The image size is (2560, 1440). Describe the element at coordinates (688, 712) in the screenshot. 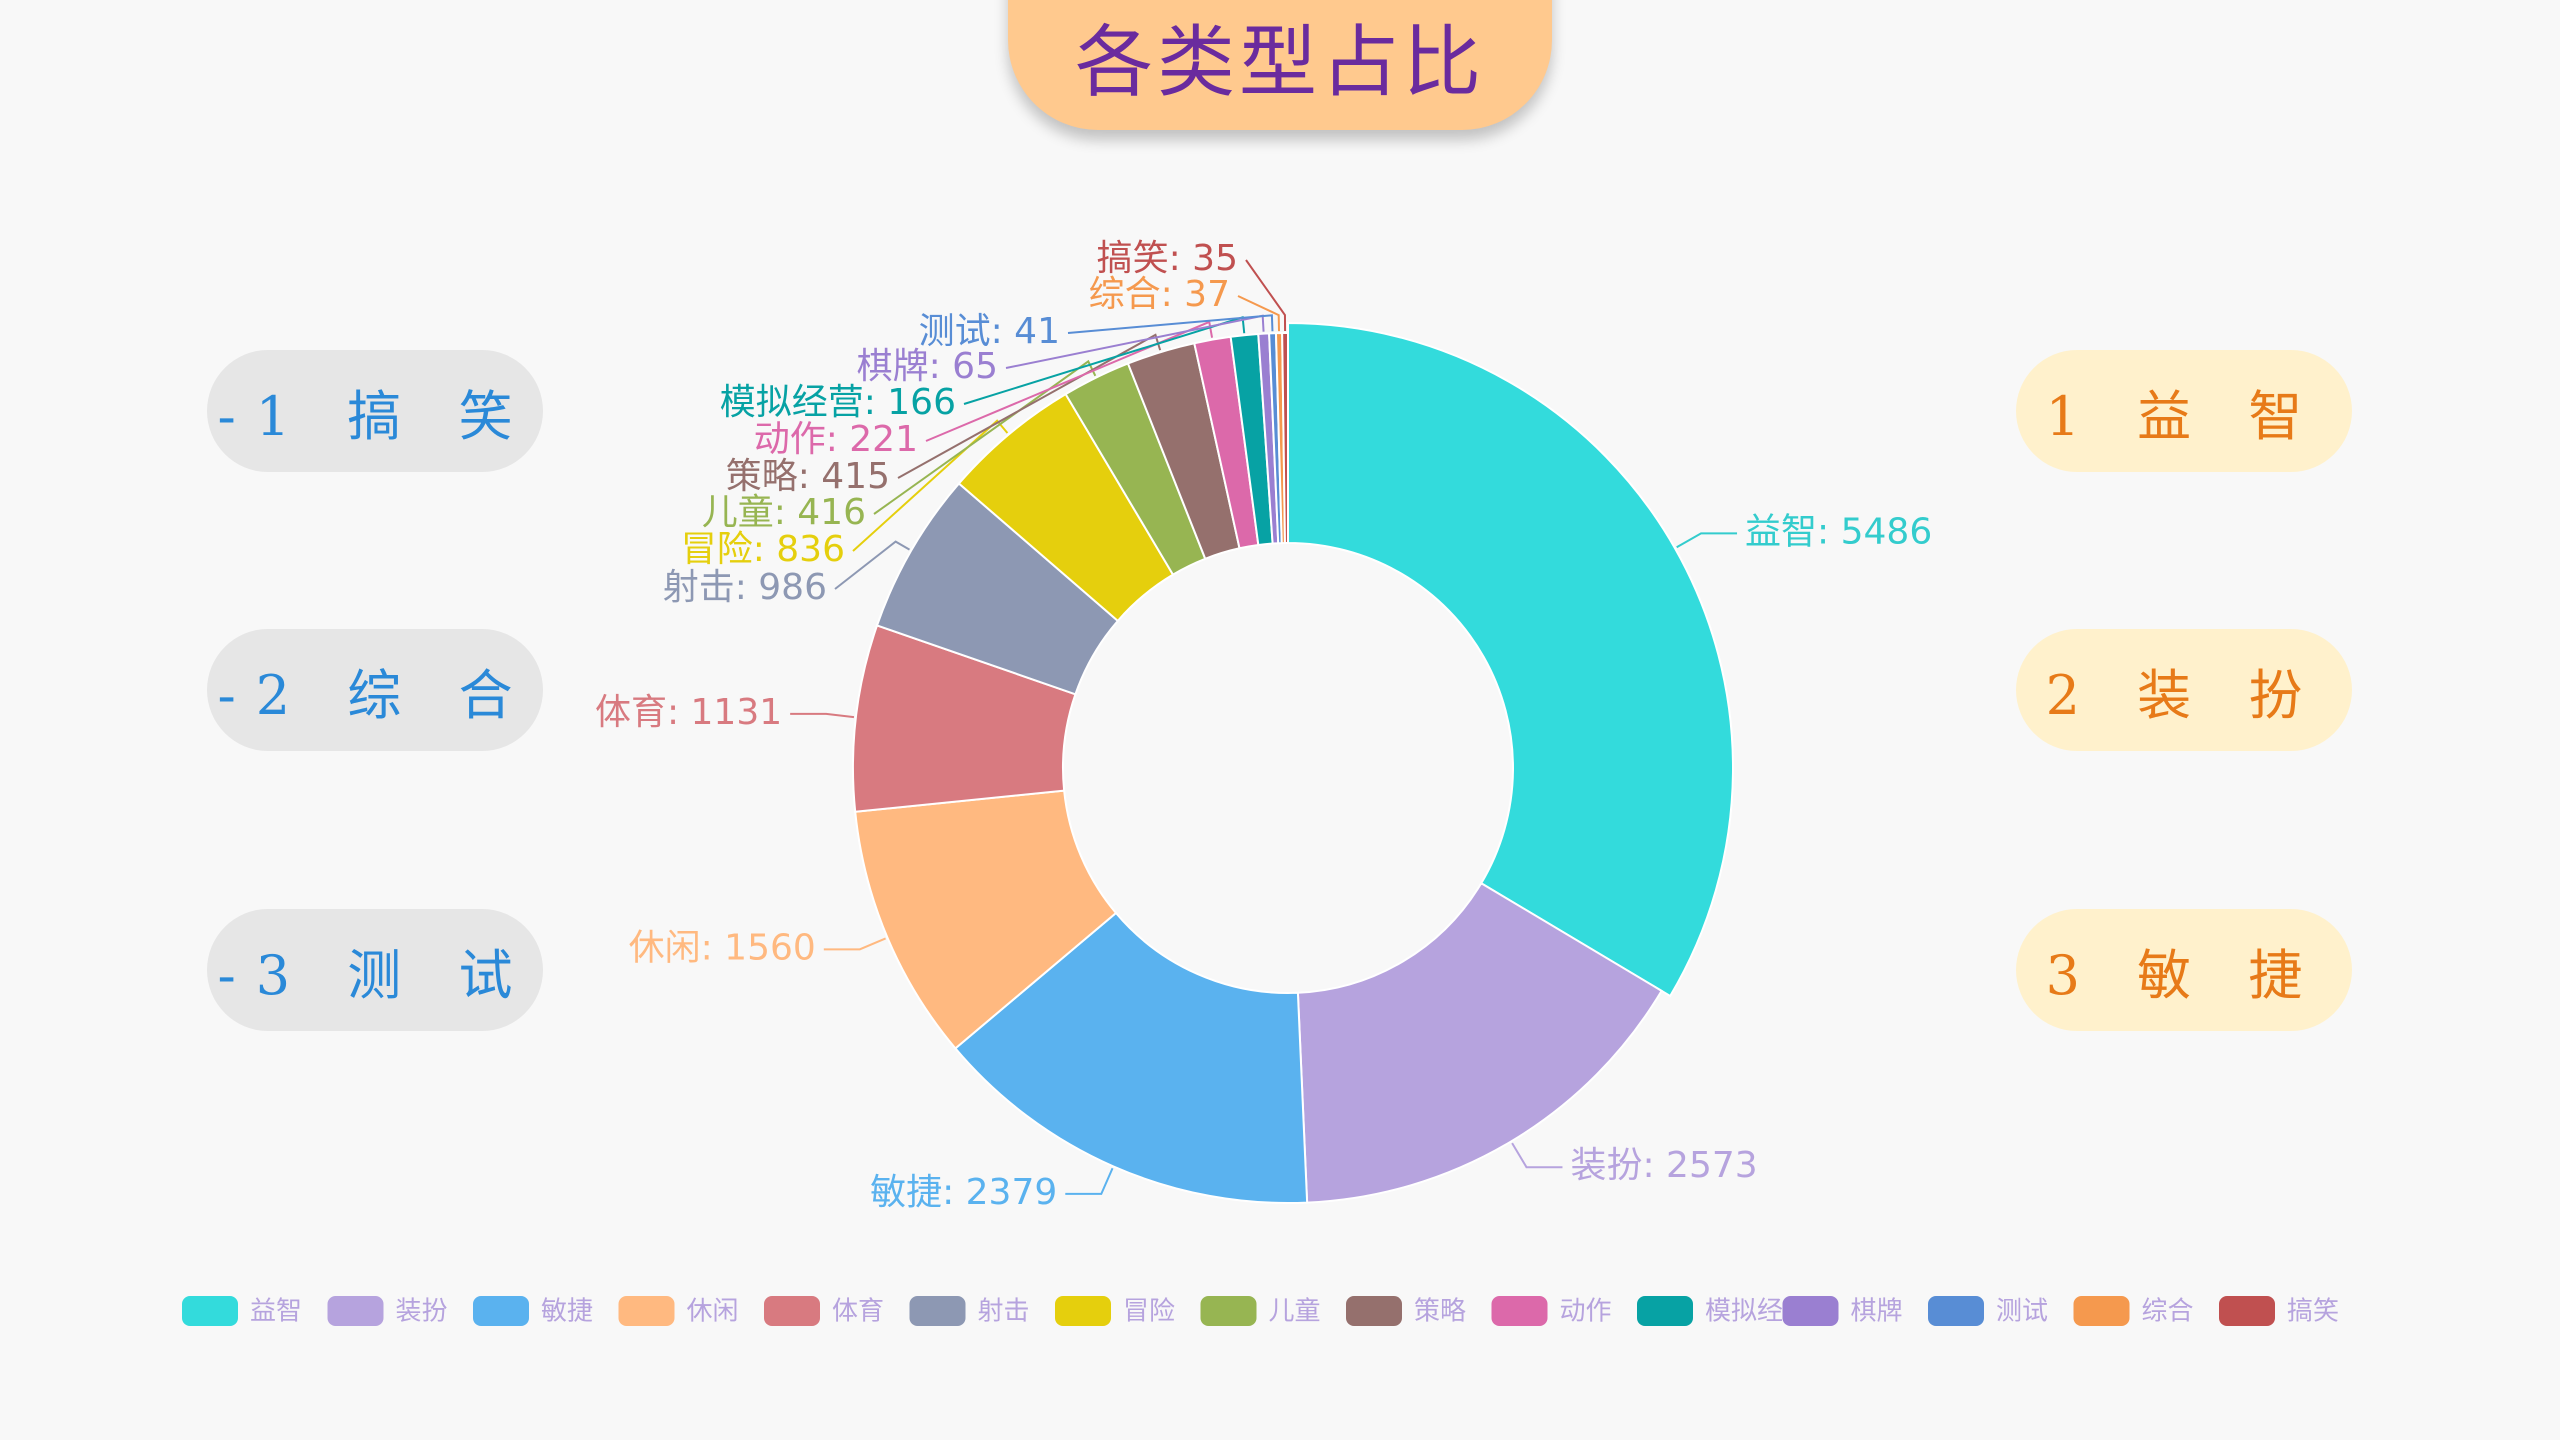

I see `slice-label-体育: 体育: 1131` at that location.